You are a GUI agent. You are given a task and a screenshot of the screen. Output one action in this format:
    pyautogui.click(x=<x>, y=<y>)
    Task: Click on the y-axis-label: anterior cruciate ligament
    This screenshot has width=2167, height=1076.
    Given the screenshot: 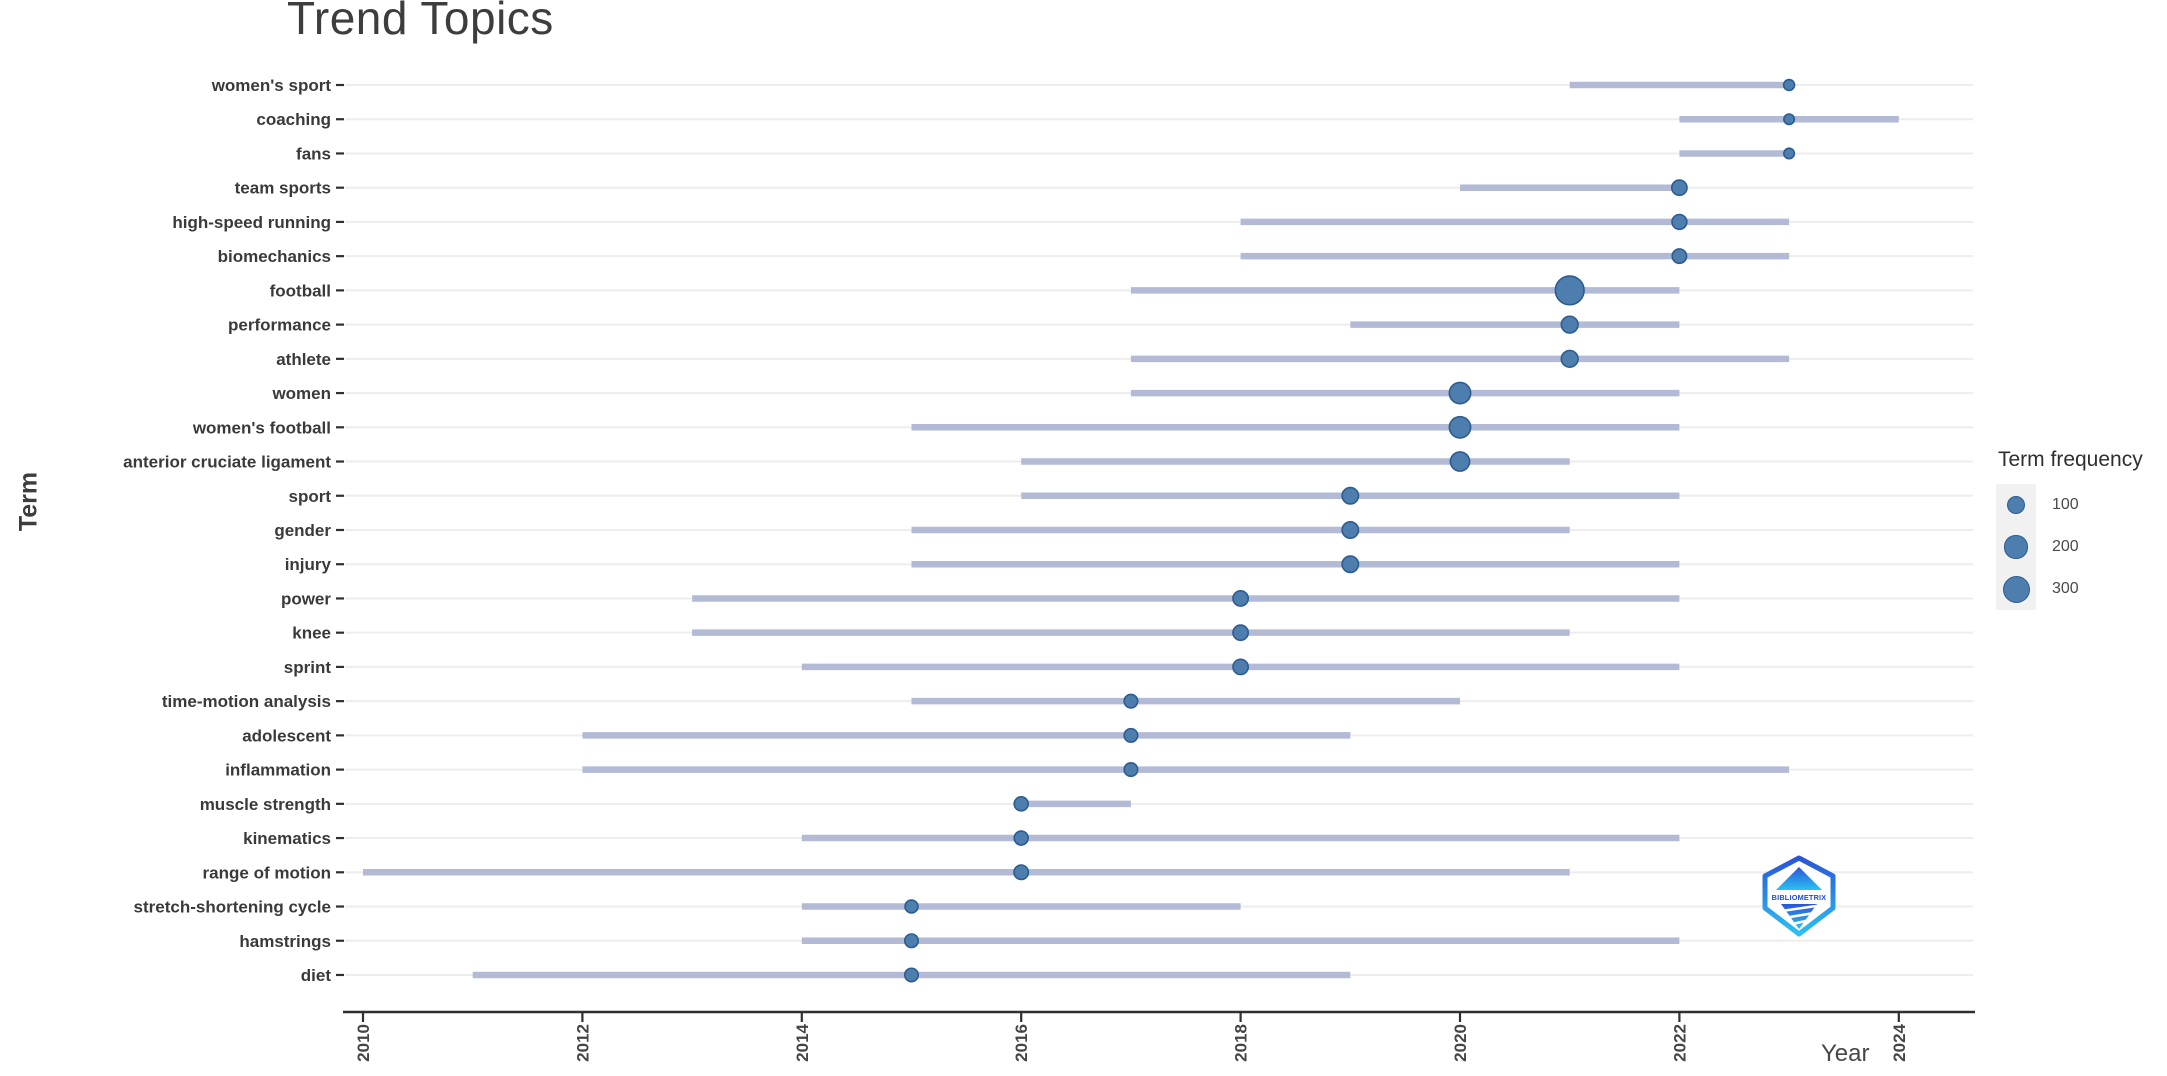 What is the action you would take?
    pyautogui.click(x=227, y=462)
    